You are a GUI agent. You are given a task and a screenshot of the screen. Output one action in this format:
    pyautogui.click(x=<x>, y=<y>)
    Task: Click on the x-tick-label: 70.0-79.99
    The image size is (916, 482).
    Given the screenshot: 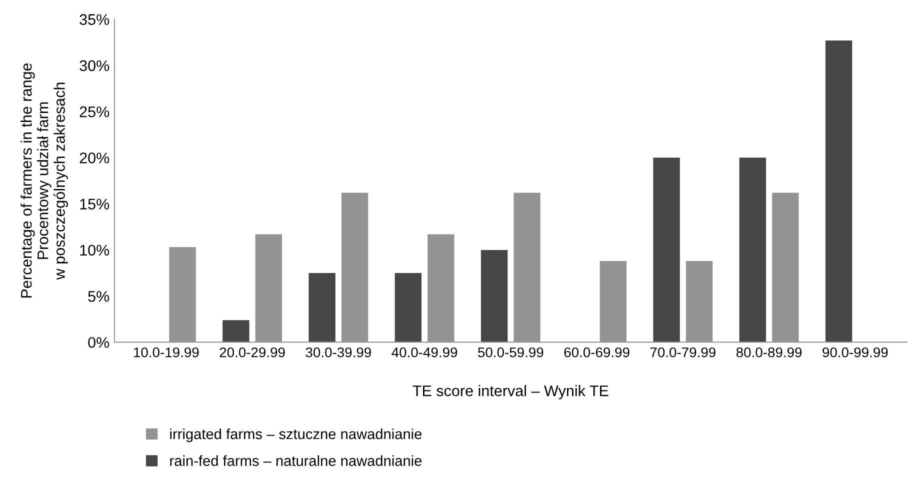 What is the action you would take?
    pyautogui.click(x=683, y=352)
    